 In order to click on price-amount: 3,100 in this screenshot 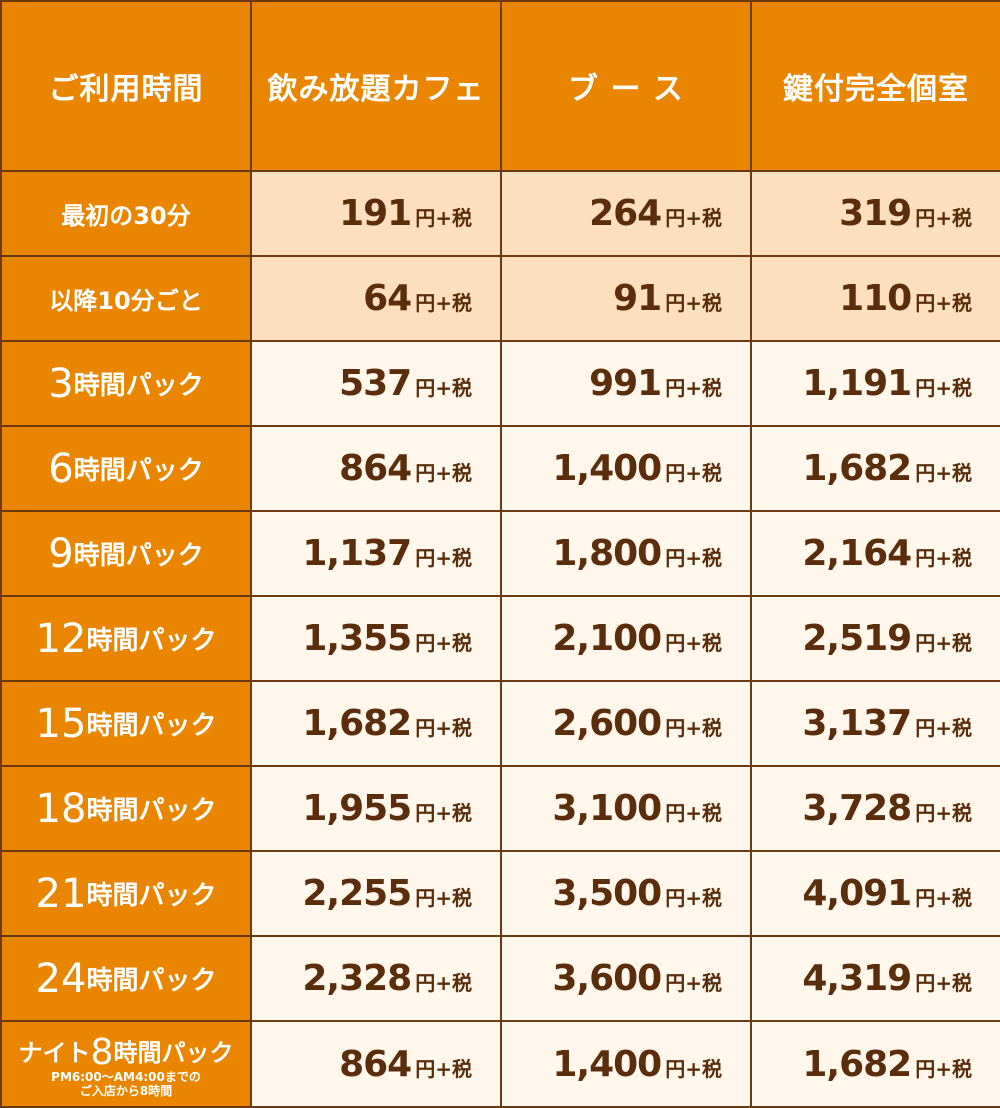, I will do `click(607, 808)`.